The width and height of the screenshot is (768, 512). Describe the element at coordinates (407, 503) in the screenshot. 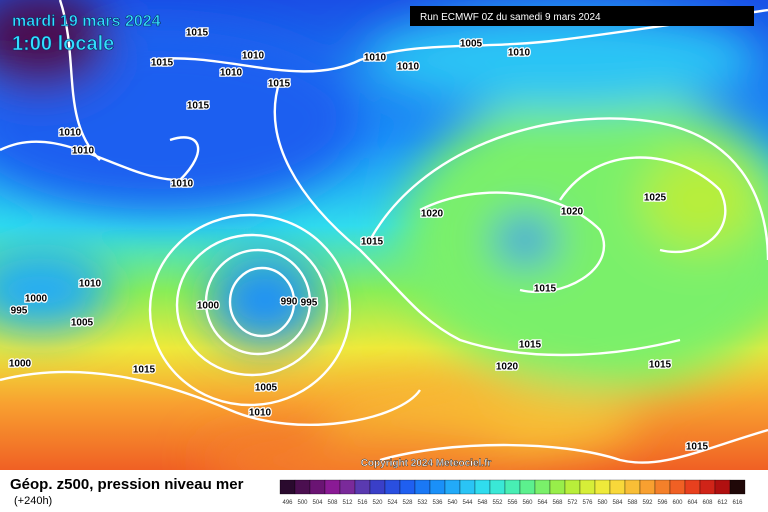

I see `colorbar-label: 528` at that location.